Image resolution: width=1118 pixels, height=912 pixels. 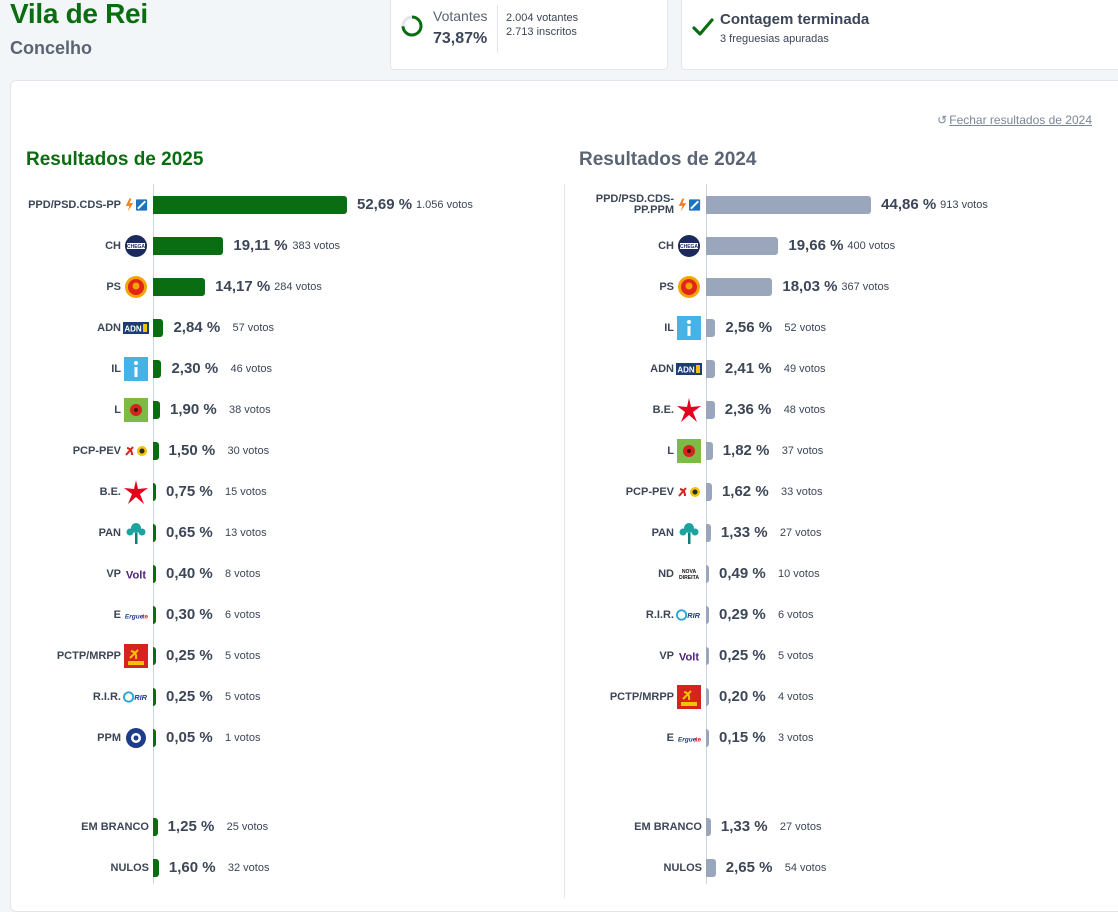 I want to click on party-row: PAN 0,65 % 13 votos, so click(x=559, y=533).